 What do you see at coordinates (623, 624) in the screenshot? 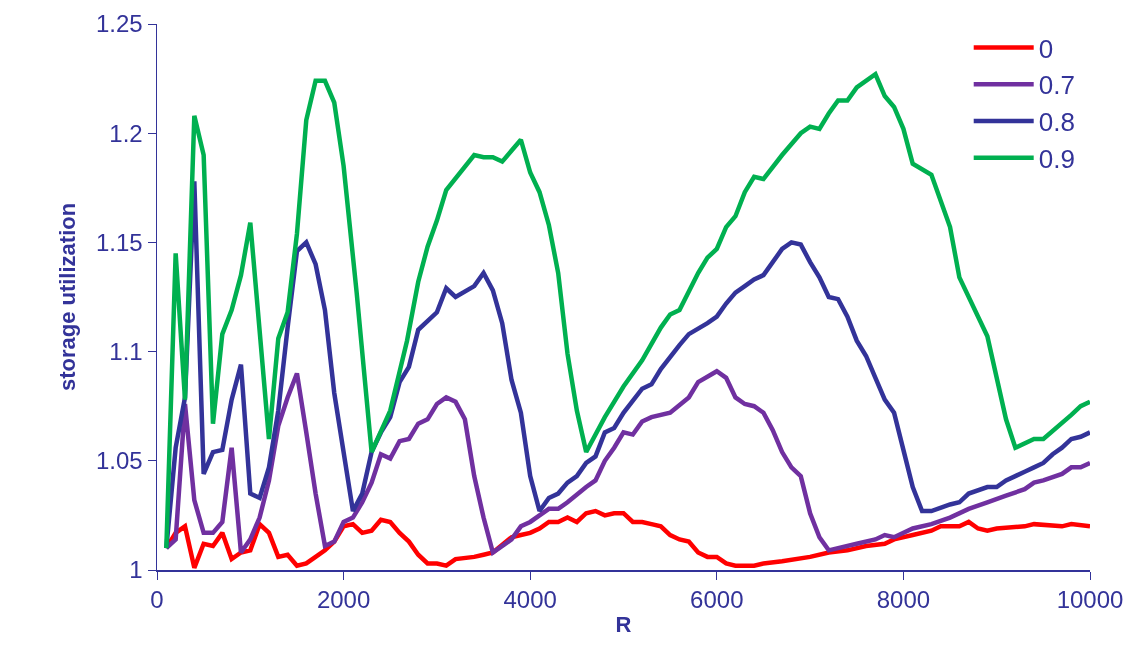
I see `x-axis-title: R` at bounding box center [623, 624].